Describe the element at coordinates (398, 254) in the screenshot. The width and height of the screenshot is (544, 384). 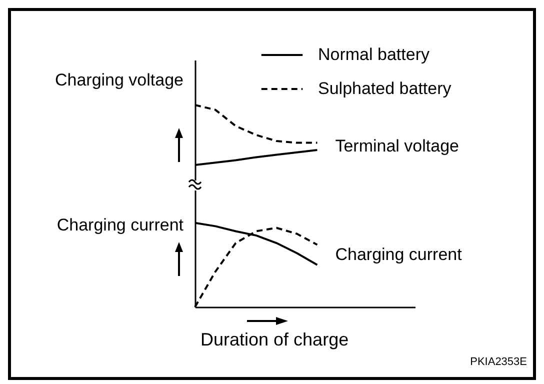
I see `text: Charging current` at that location.